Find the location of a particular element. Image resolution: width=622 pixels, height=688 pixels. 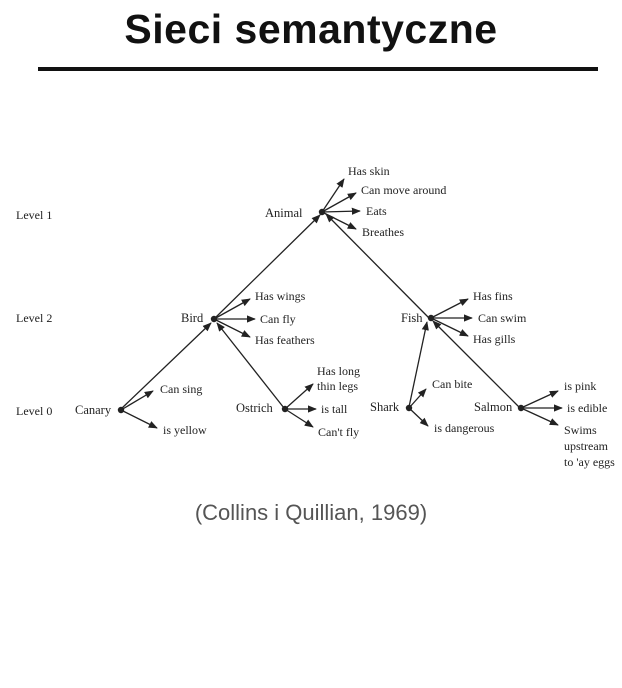

canary-node-dot is located at coordinates (121, 410).